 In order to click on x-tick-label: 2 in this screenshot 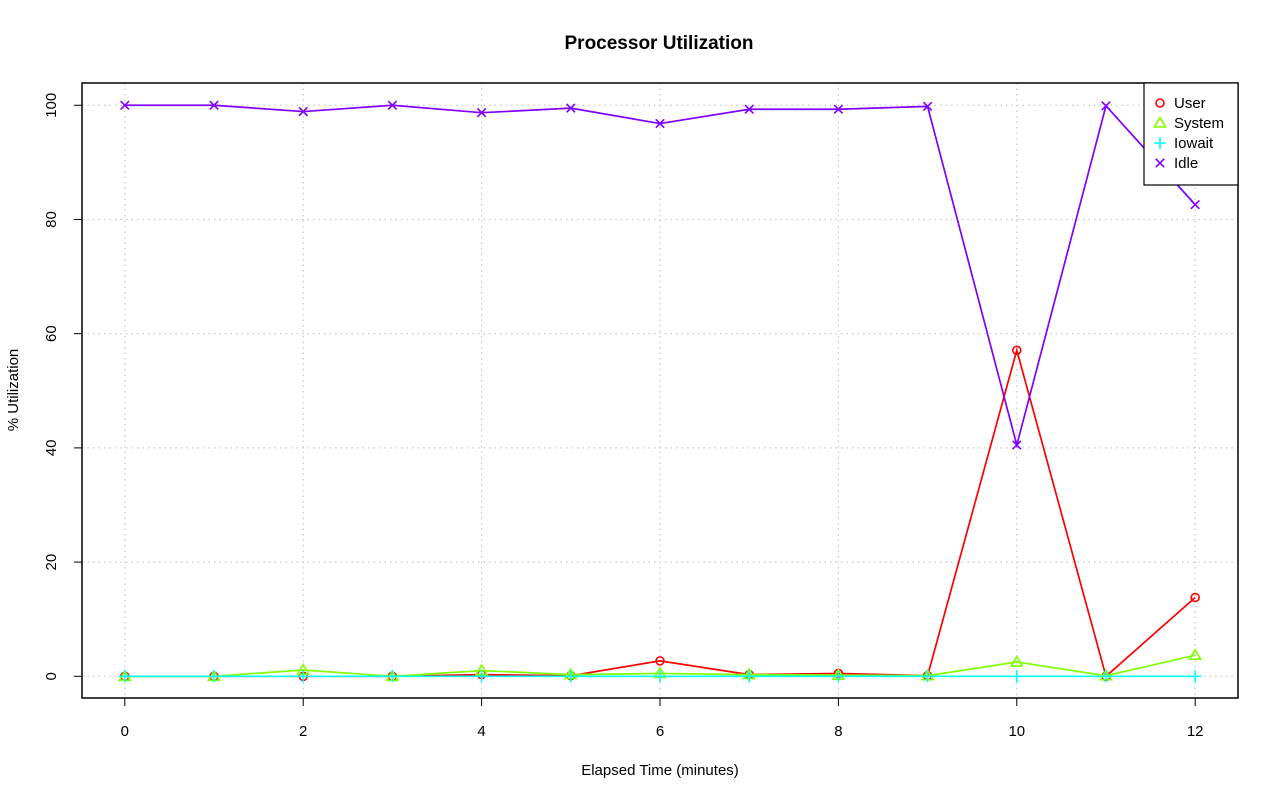, I will do `click(303, 731)`.